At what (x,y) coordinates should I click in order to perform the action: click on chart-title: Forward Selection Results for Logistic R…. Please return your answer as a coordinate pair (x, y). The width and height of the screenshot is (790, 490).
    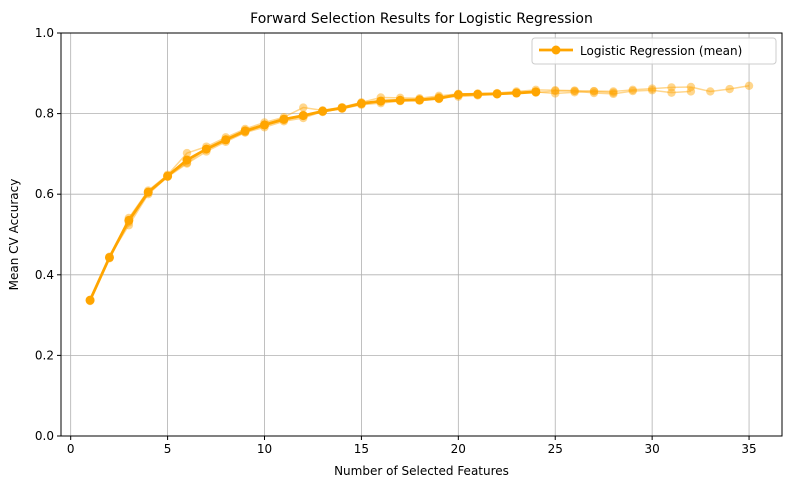
    Looking at the image, I should click on (421, 19).